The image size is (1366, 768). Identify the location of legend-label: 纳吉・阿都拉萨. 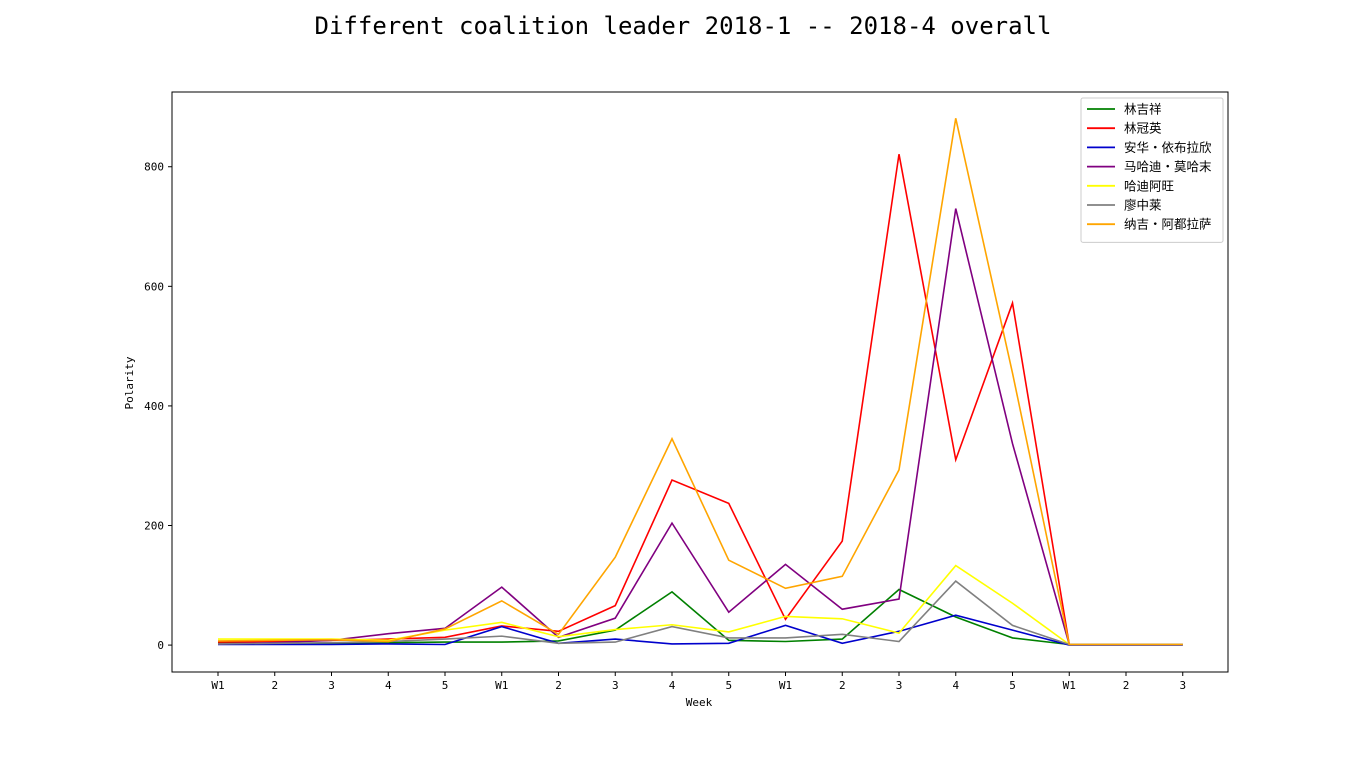
(1168, 224).